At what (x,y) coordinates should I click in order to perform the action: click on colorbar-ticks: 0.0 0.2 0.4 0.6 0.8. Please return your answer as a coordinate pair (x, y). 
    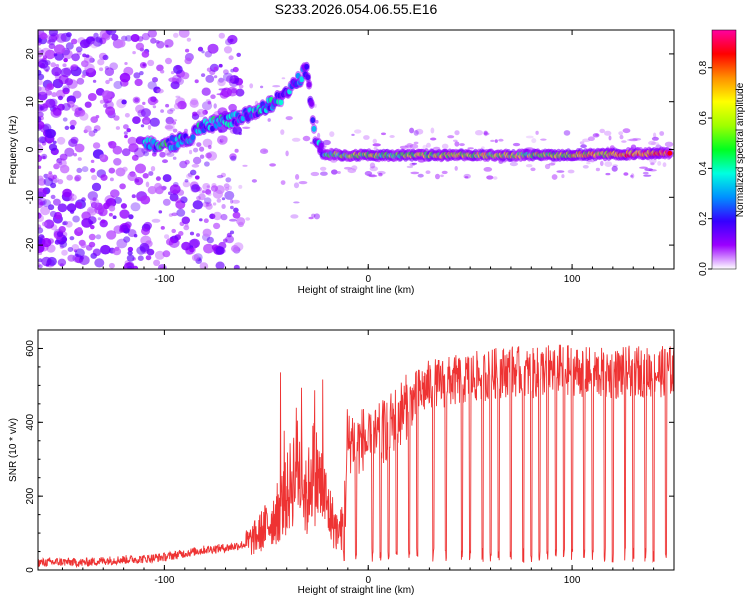
    Looking at the image, I should click on (705, 168).